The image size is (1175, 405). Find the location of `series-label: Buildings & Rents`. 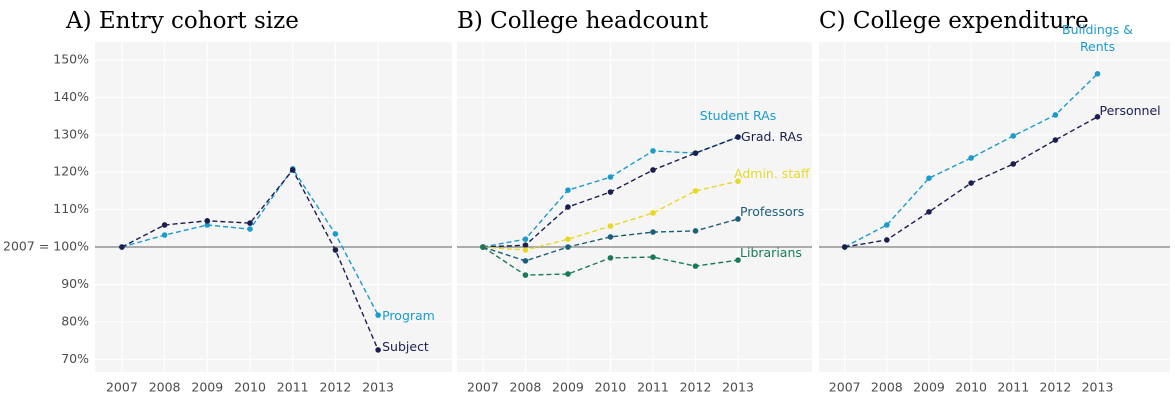

series-label: Buildings & Rents is located at coordinates (1097, 37).